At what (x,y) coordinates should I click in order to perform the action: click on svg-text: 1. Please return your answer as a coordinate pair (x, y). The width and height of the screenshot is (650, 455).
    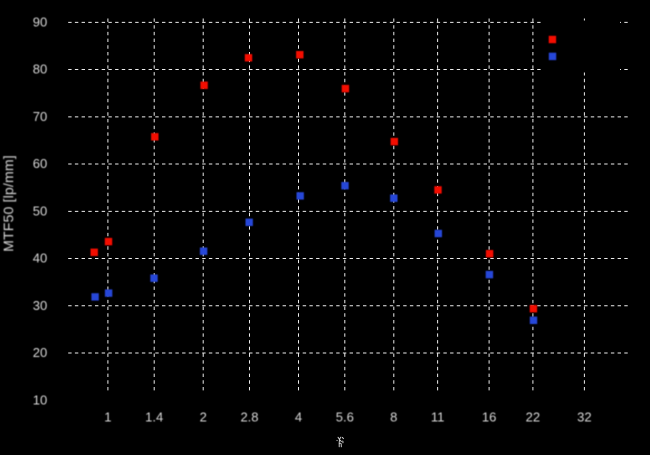
    Looking at the image, I should click on (107, 416).